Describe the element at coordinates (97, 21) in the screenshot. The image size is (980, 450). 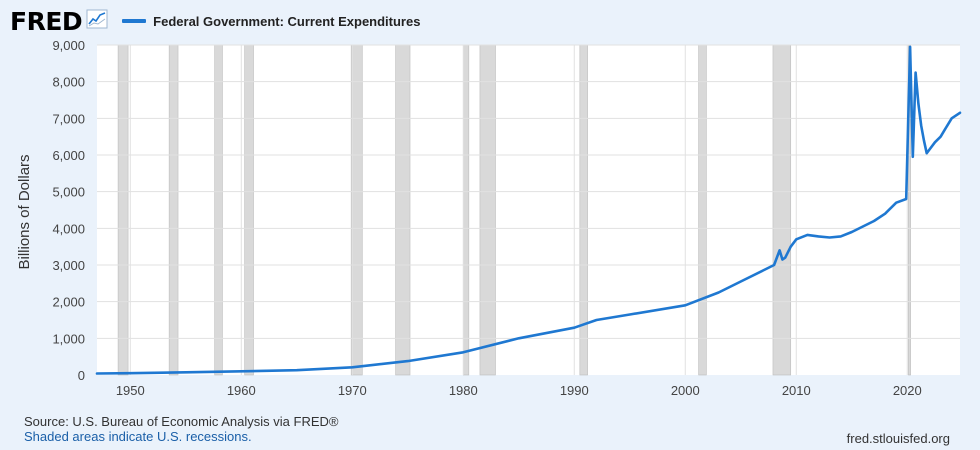
I see `chart-line-icon` at that location.